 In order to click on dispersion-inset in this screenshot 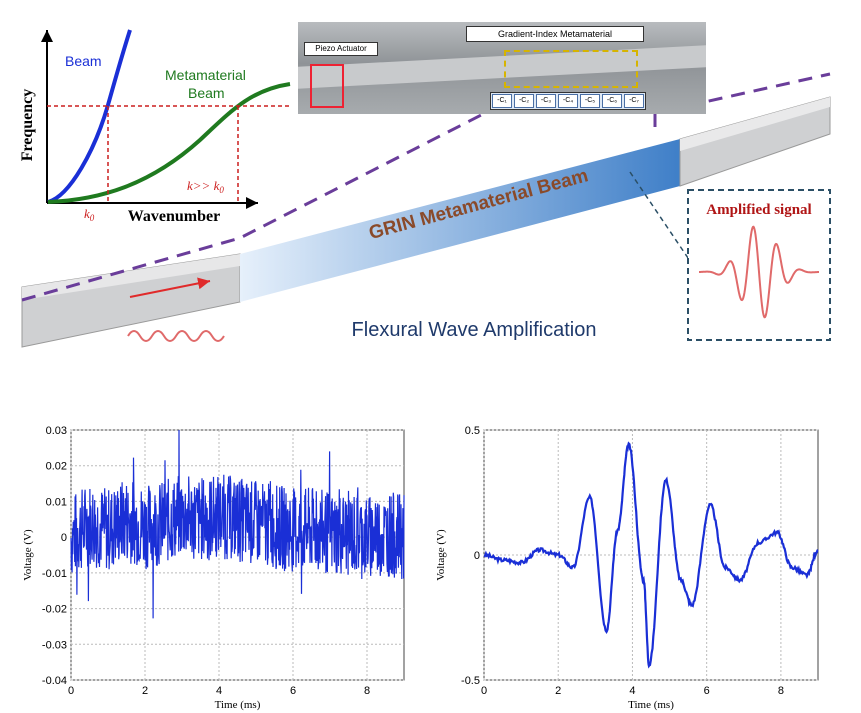, I will do `click(166, 119)`.